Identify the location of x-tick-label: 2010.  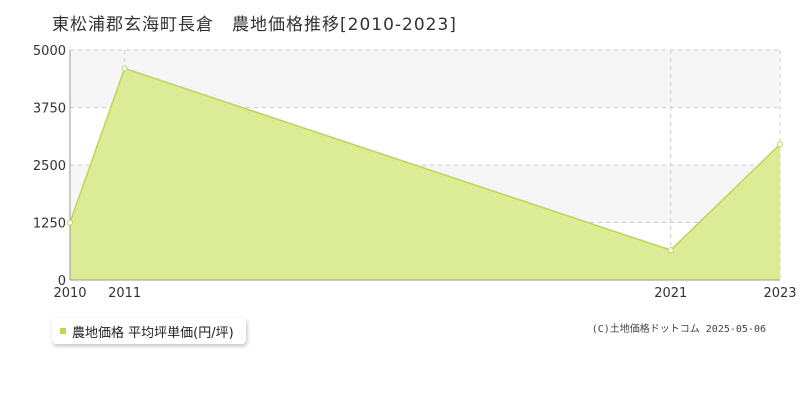
(69, 293).